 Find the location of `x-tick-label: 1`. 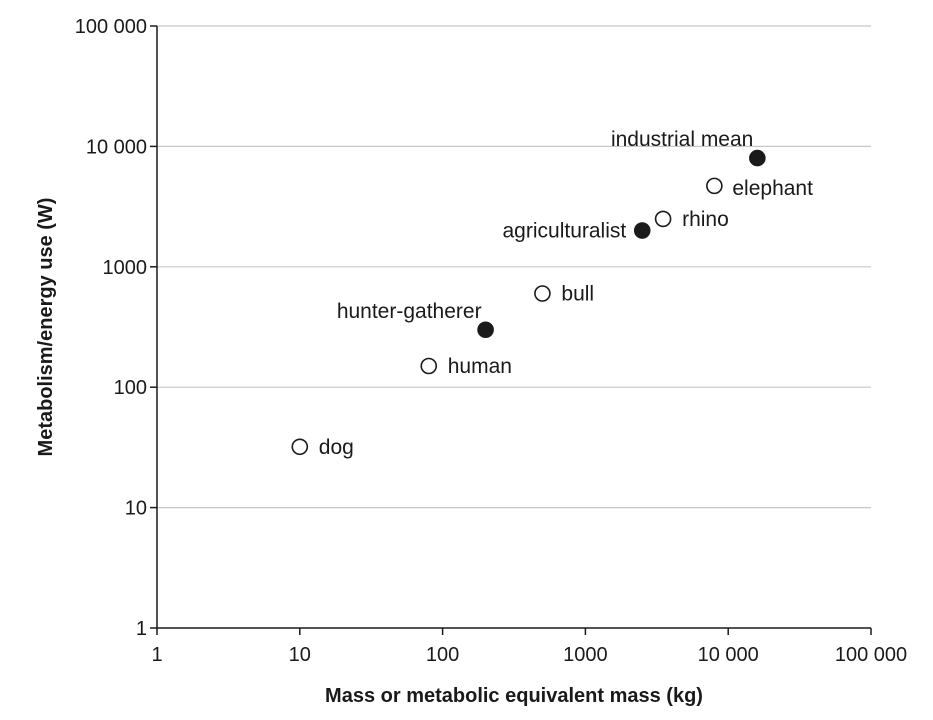

x-tick-label: 1 is located at coordinates (156, 655).